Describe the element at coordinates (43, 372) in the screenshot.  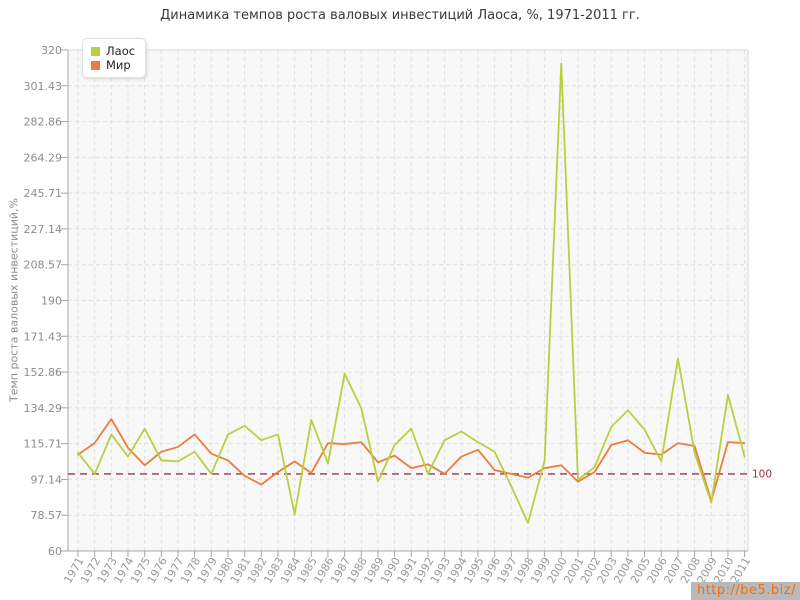
I see `svg-text: 152.86` at that location.